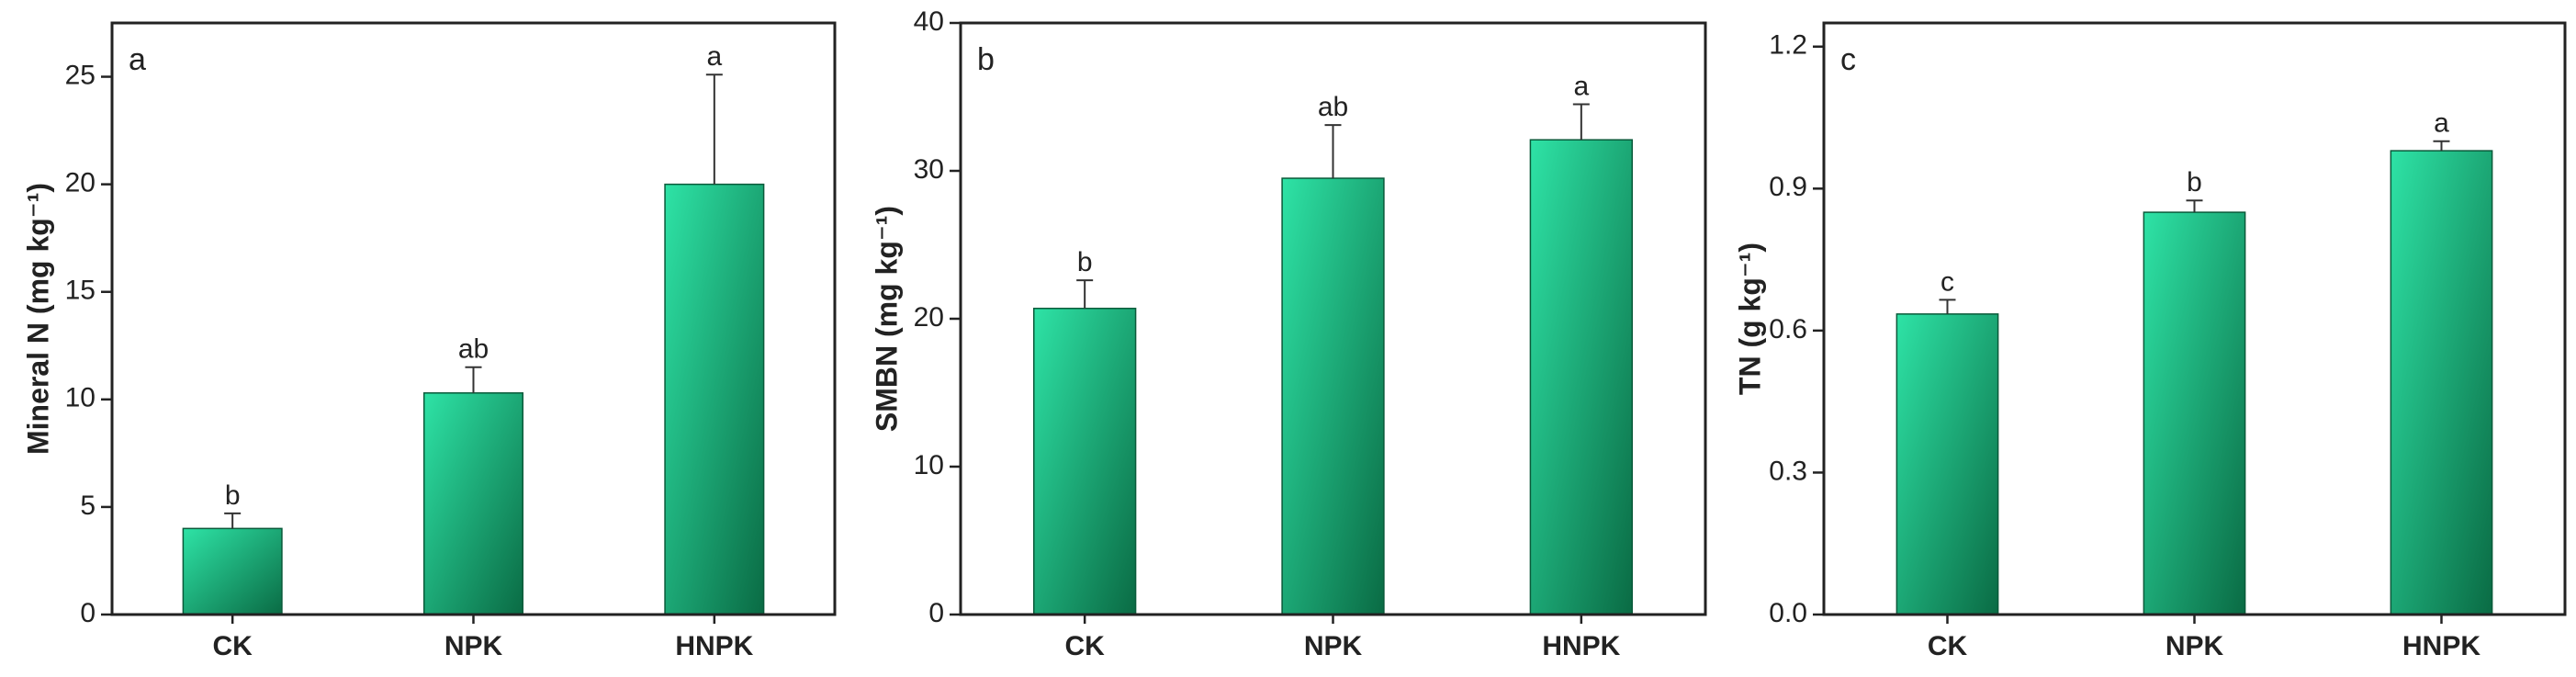 Image resolution: width=2576 pixels, height=677 pixels. Describe the element at coordinates (1947, 281) in the screenshot. I see `significance-letter: c` at that location.